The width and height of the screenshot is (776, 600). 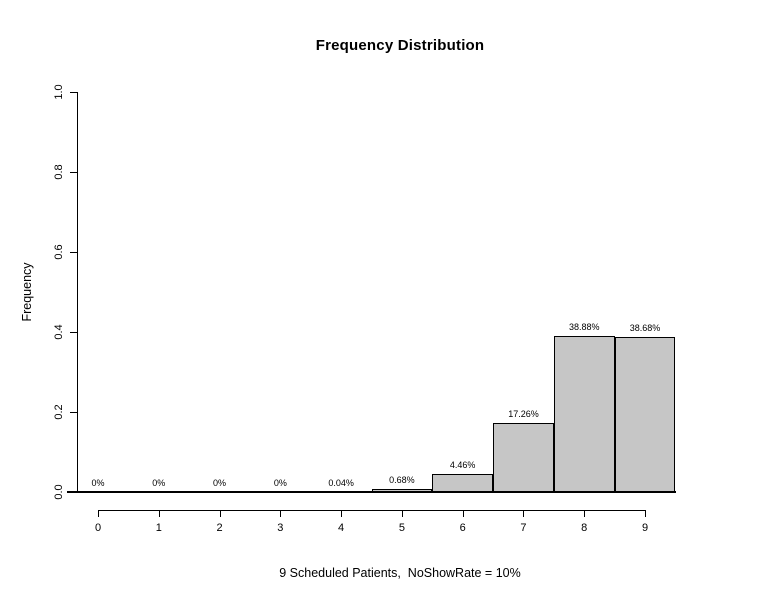 What do you see at coordinates (523, 528) in the screenshot?
I see `x-tick-label: 7` at bounding box center [523, 528].